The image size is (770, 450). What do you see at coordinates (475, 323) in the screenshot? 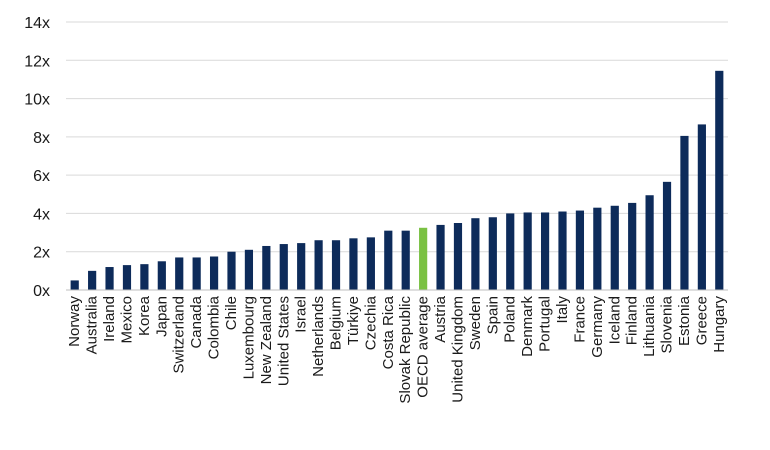
I see `x-tick-label: Sweden` at bounding box center [475, 323].